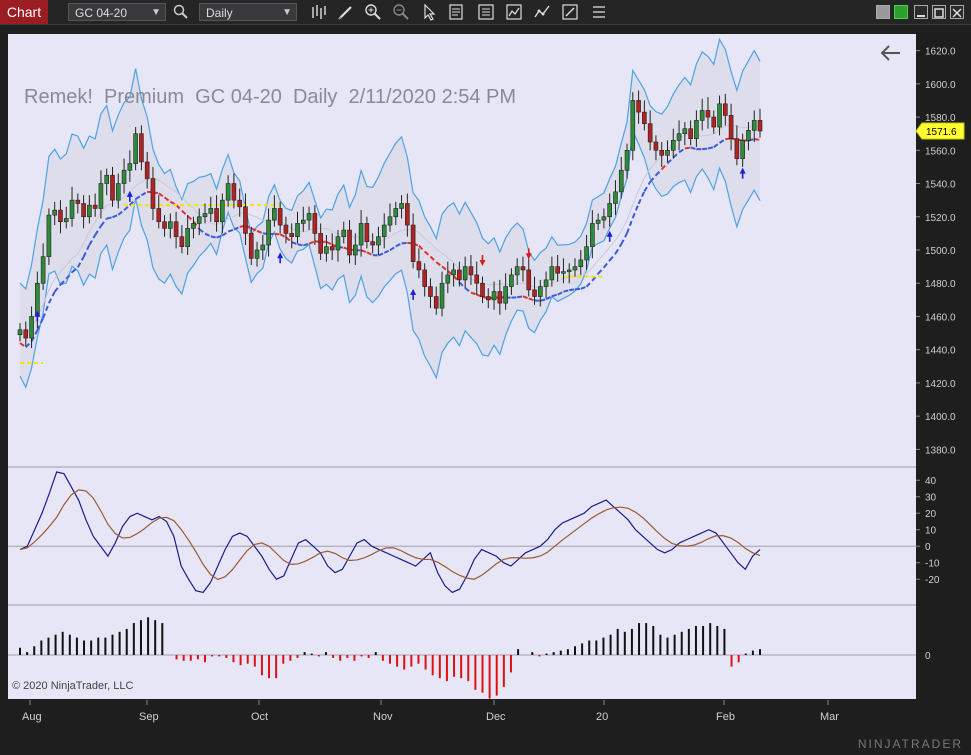  Describe the element at coordinates (259, 717) in the screenshot. I see `time-tick-label: Oct` at that location.